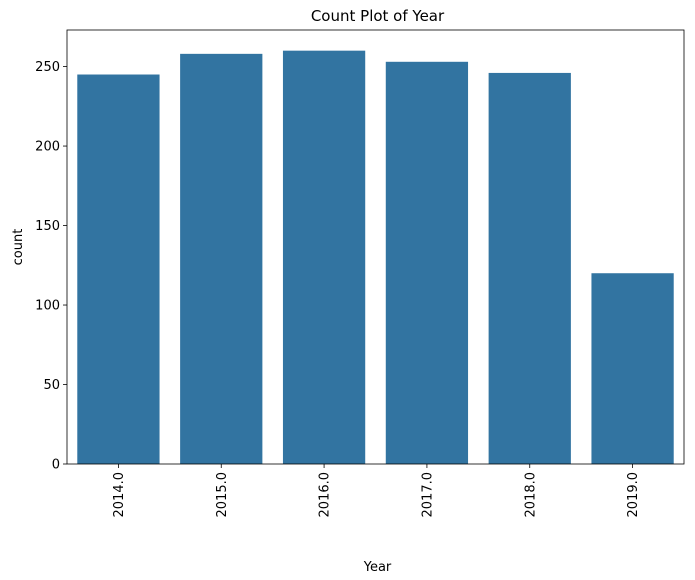 The image size is (695, 580). What do you see at coordinates (378, 16) in the screenshot?
I see `chart-title: Count Plot of Year` at bounding box center [378, 16].